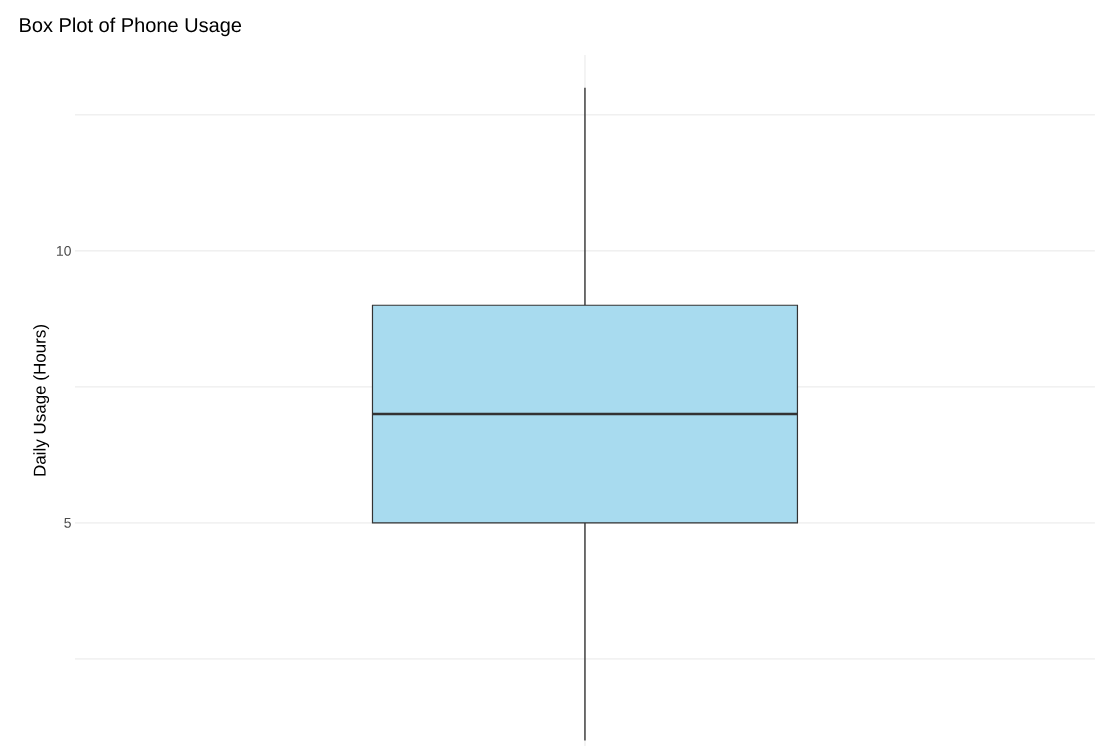 The height and width of the screenshot is (753, 1096). What do you see at coordinates (63, 250) in the screenshot?
I see `y-tick-label: 10` at bounding box center [63, 250].